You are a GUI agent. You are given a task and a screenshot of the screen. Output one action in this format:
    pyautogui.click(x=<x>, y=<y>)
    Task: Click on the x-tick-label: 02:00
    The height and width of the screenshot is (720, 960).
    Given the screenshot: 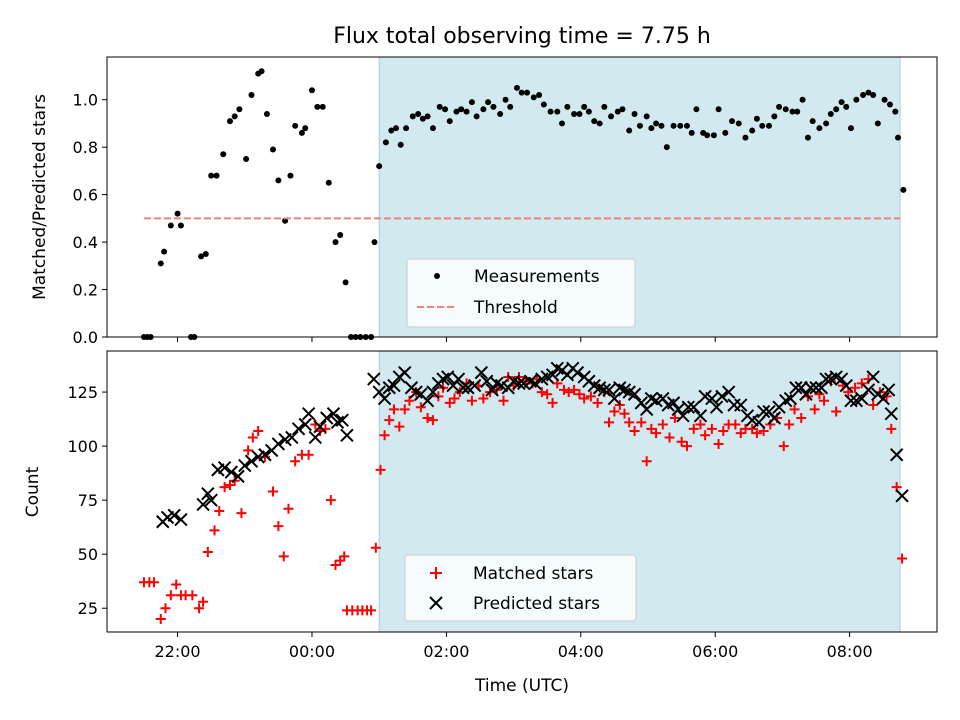 What is the action you would take?
    pyautogui.click(x=446, y=651)
    